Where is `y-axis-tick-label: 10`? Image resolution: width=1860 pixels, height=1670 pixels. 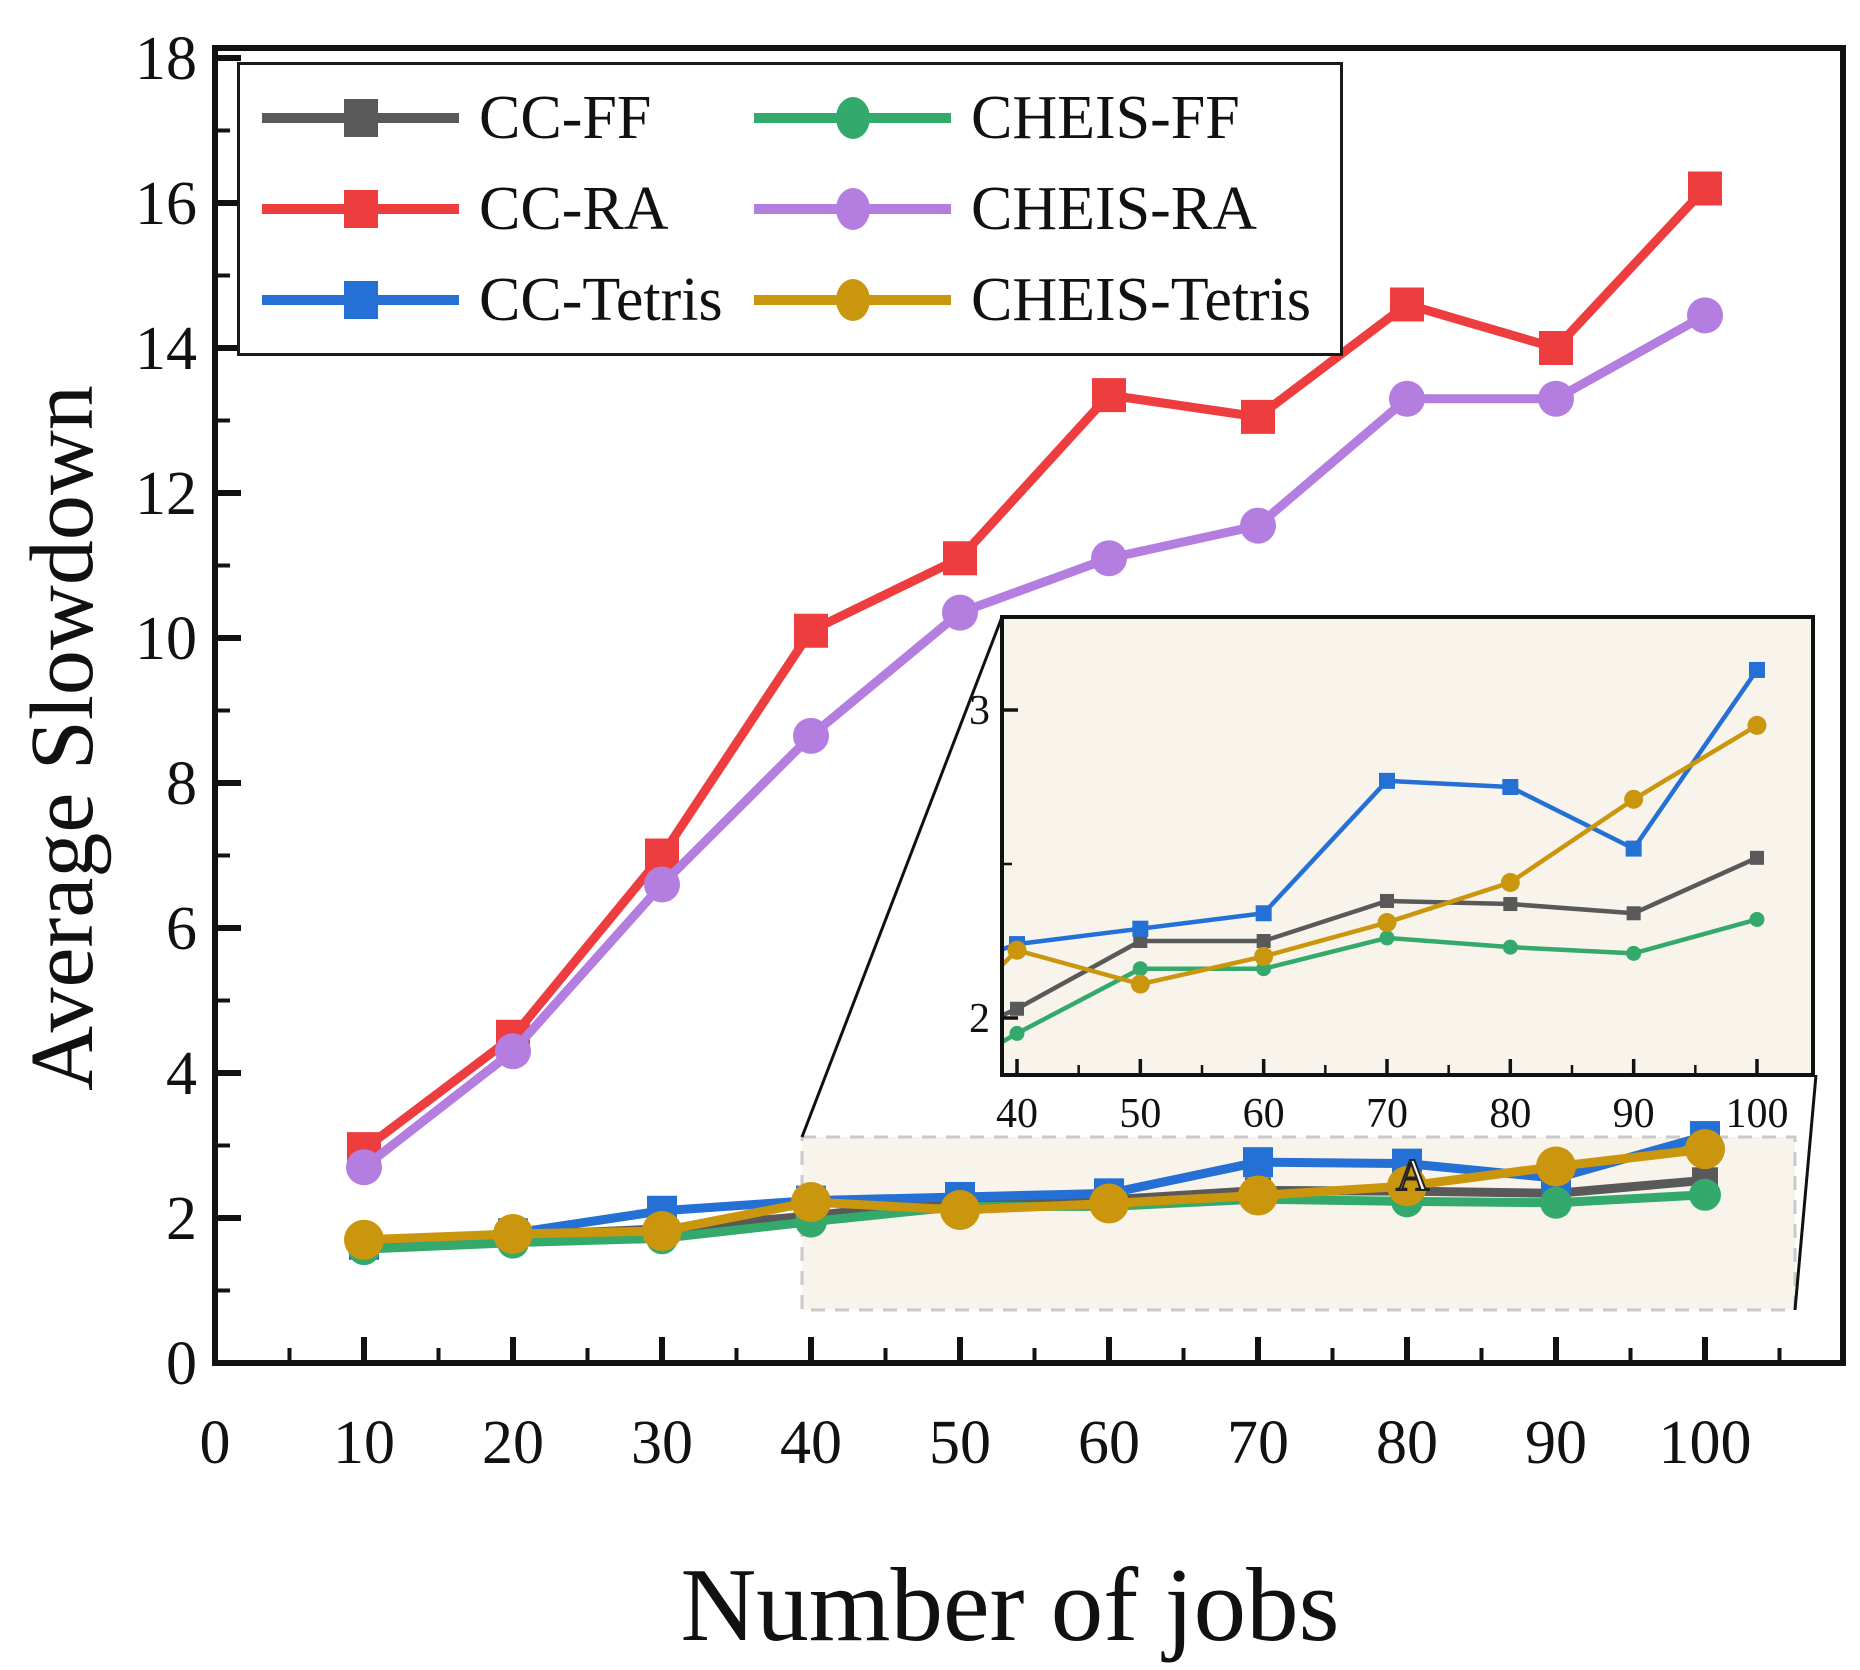 y-axis-tick-label: 10 is located at coordinates (166, 639).